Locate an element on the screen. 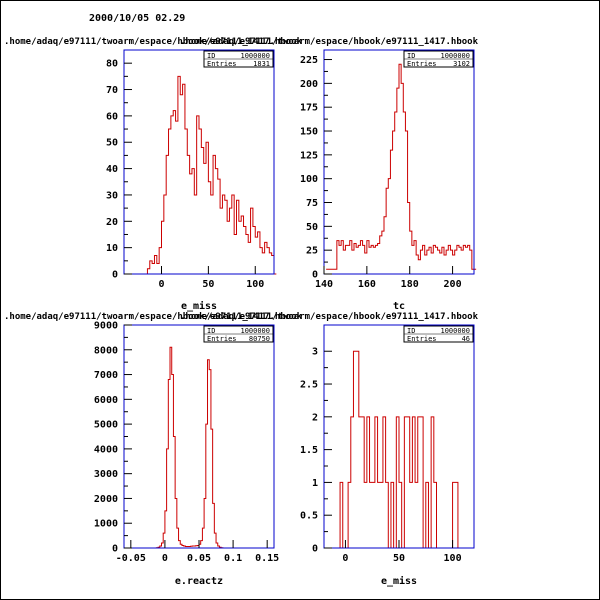  y-tick-label: 9000 is located at coordinates (106, 326).